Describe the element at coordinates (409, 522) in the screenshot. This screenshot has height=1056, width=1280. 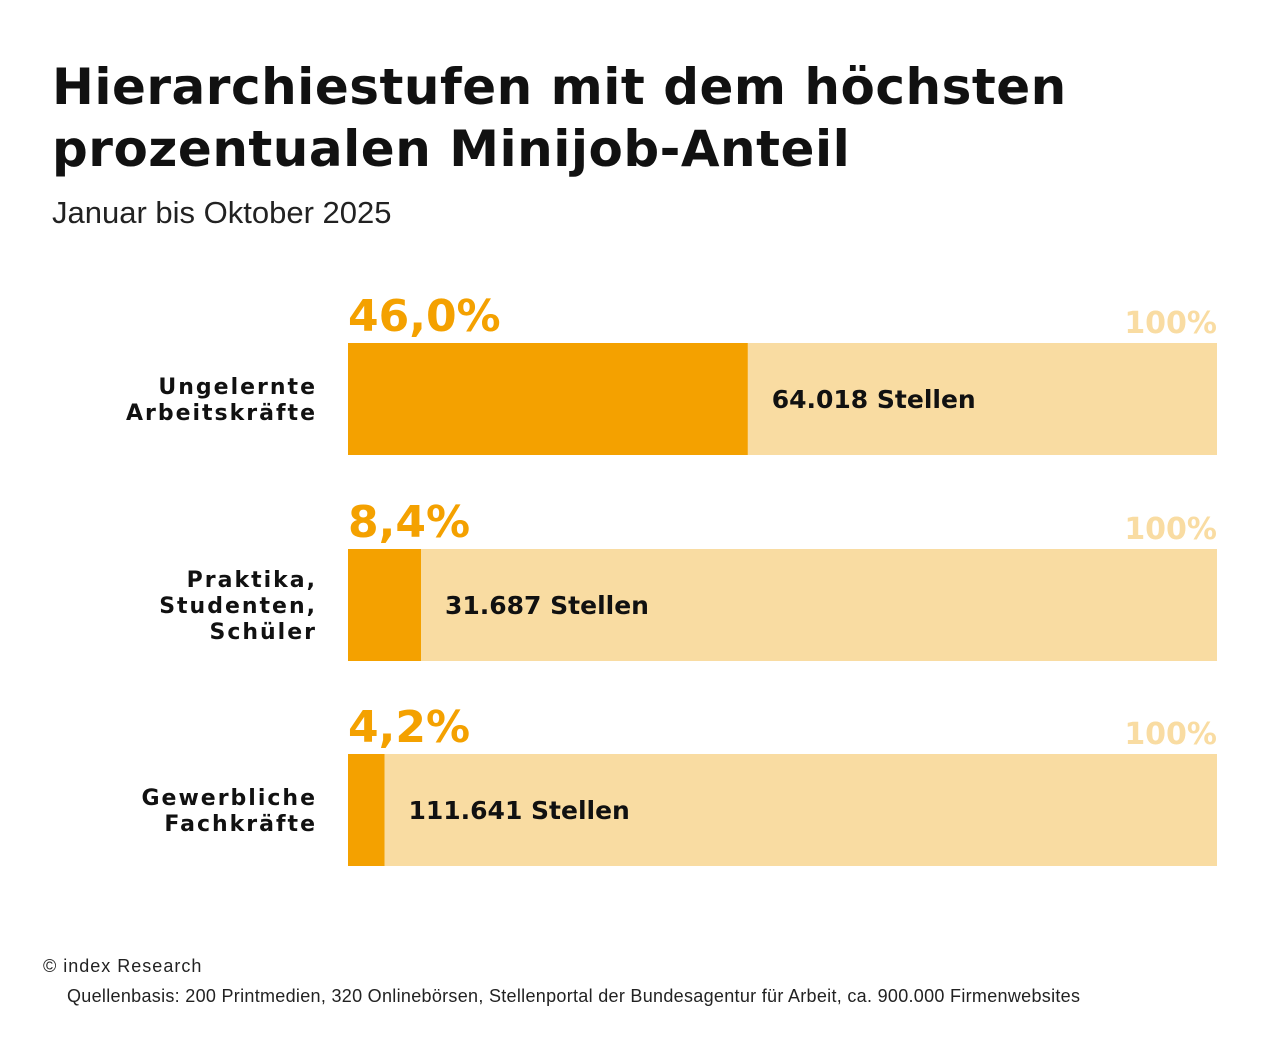
I see `value-label: 8,4%` at that location.